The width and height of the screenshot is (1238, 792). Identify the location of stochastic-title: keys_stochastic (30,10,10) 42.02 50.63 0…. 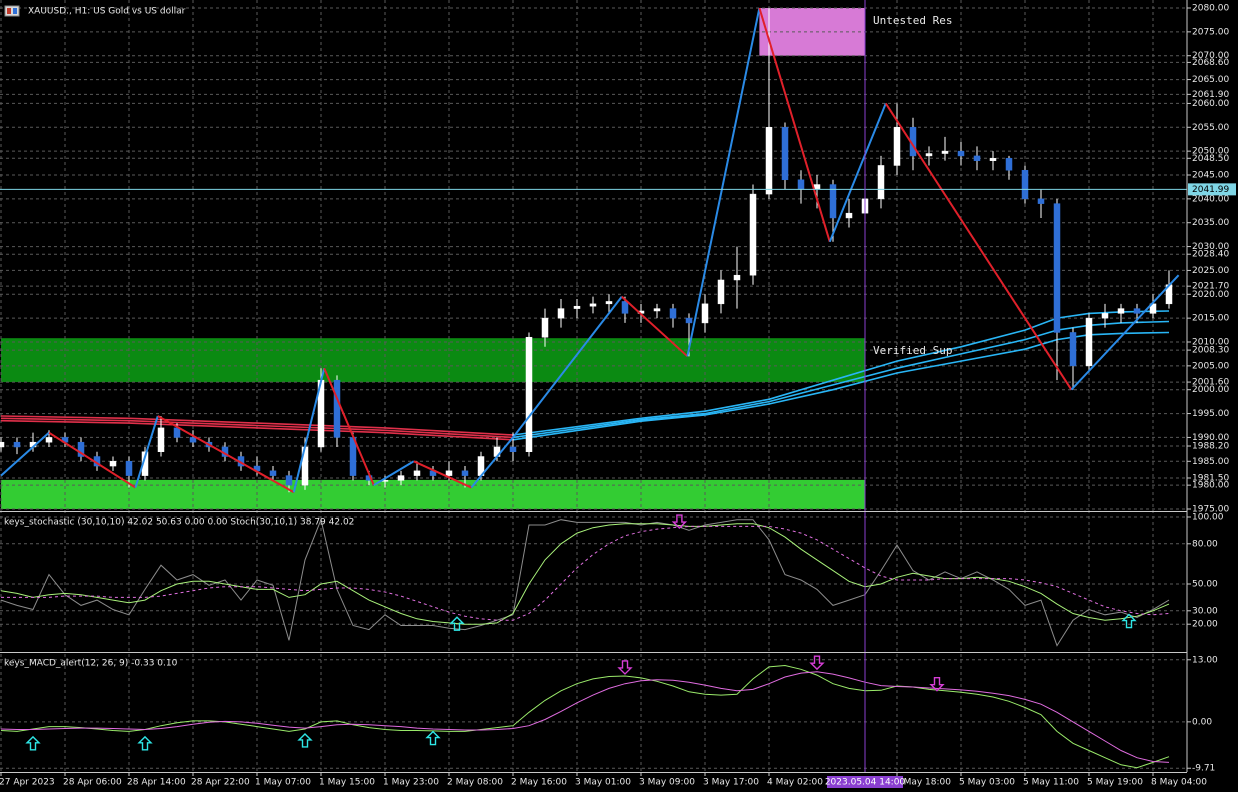
(179, 523).